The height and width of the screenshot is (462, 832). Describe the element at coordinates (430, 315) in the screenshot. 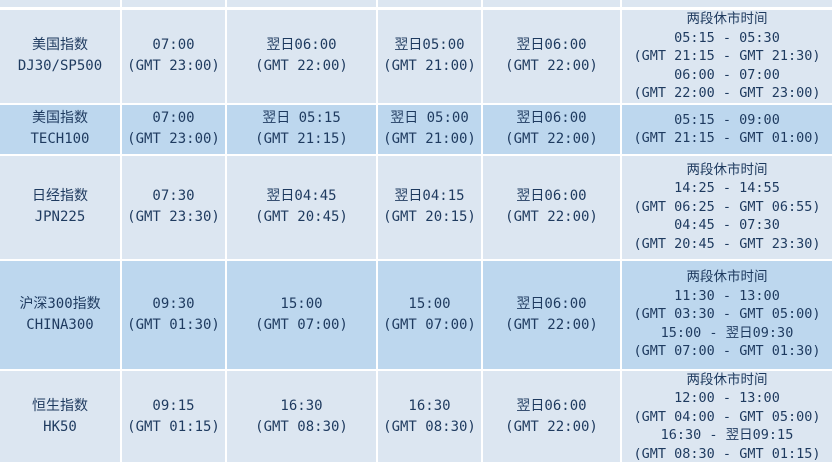

I see `close-time-b-cell: 15:00 (GMT 07:00)` at that location.